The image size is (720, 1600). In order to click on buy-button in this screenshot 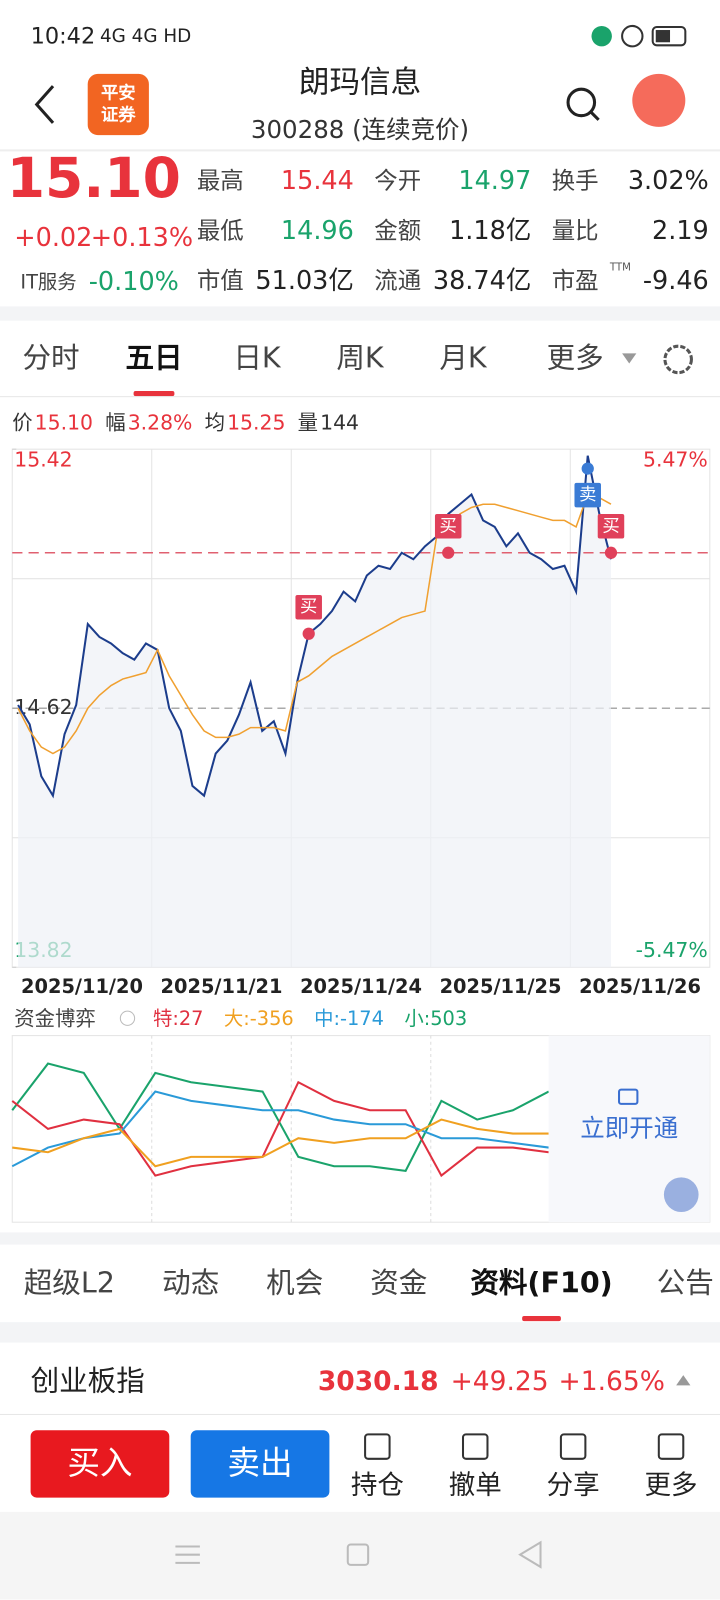, I will do `click(100, 1464)`.